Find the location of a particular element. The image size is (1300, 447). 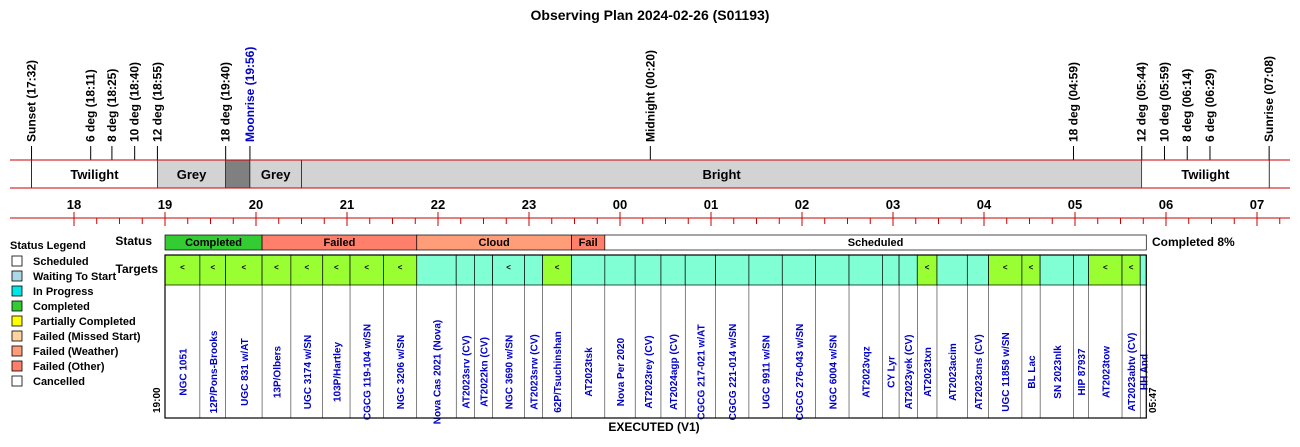

target-mark-33: < is located at coordinates (1105, 267).